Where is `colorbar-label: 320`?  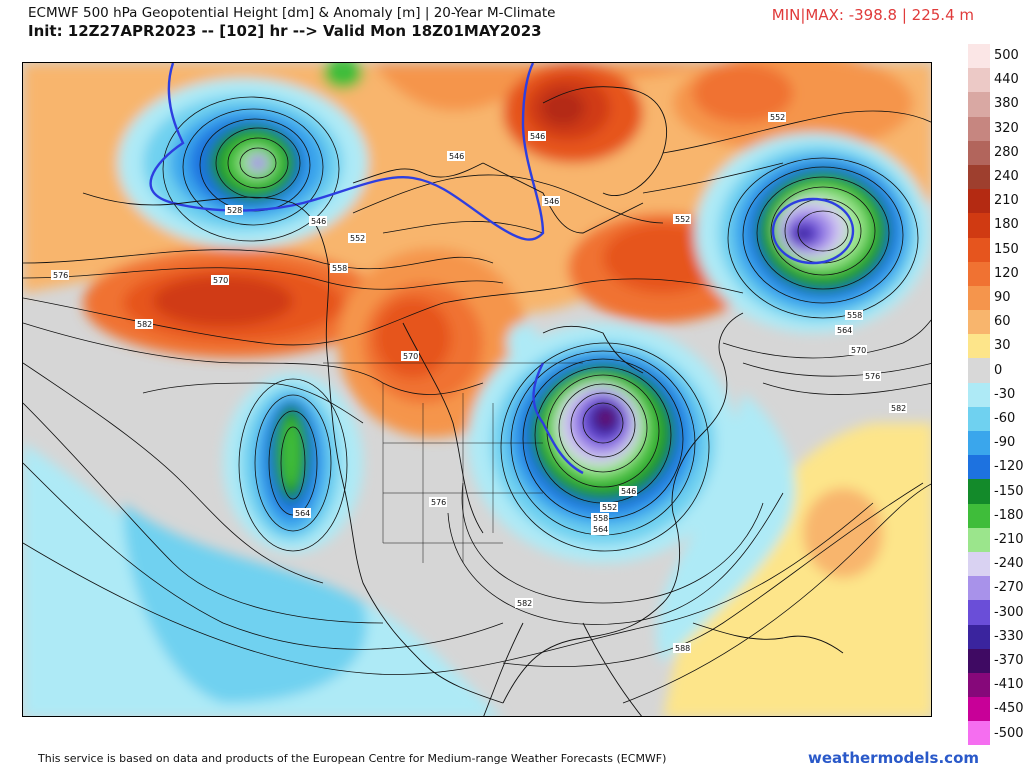 colorbar-label: 320 is located at coordinates (1006, 128).